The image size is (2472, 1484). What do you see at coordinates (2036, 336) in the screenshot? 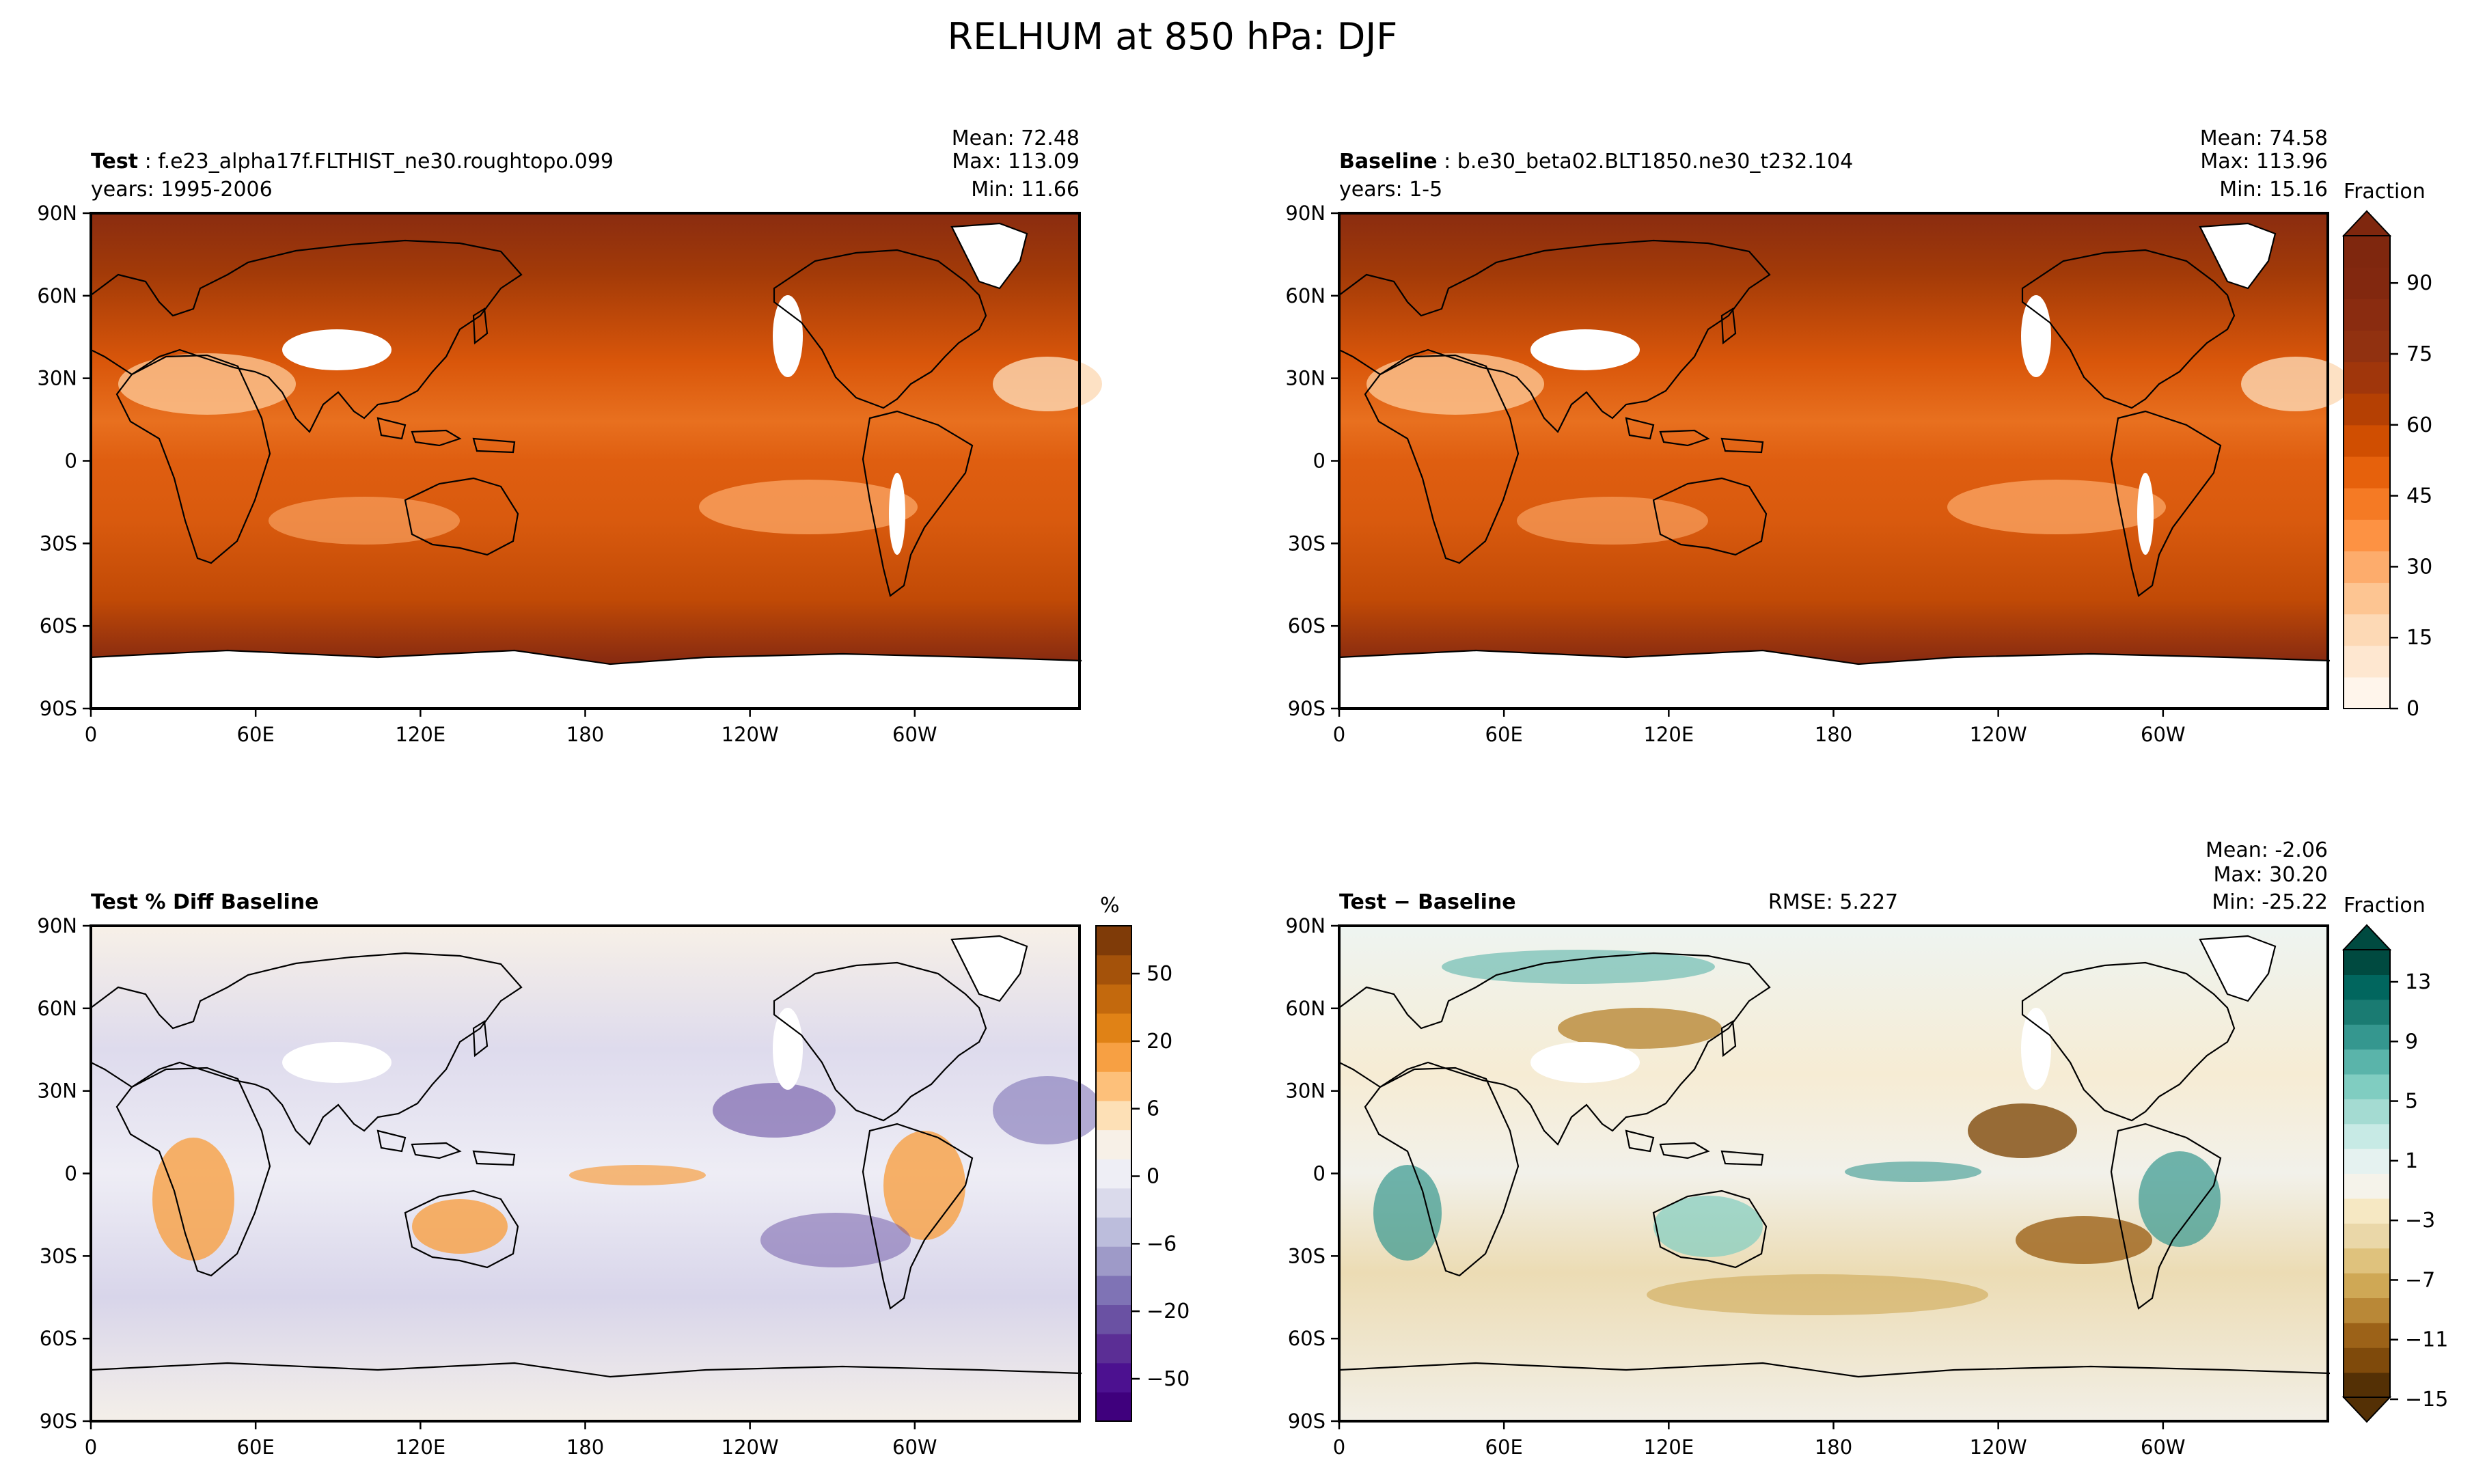
I see `baseline-missing-rockies` at bounding box center [2036, 336].